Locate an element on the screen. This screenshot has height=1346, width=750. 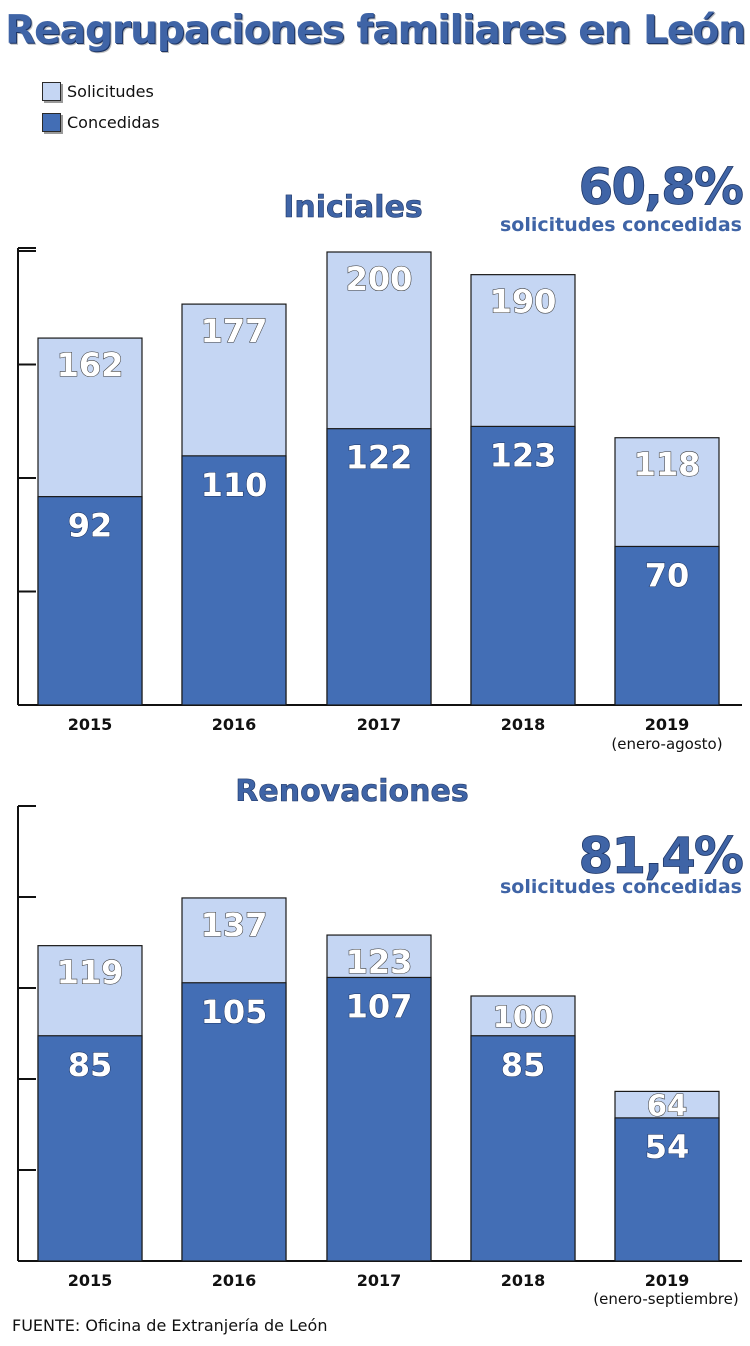
data-label-solicitudes: 137 is located at coordinates (234, 925).